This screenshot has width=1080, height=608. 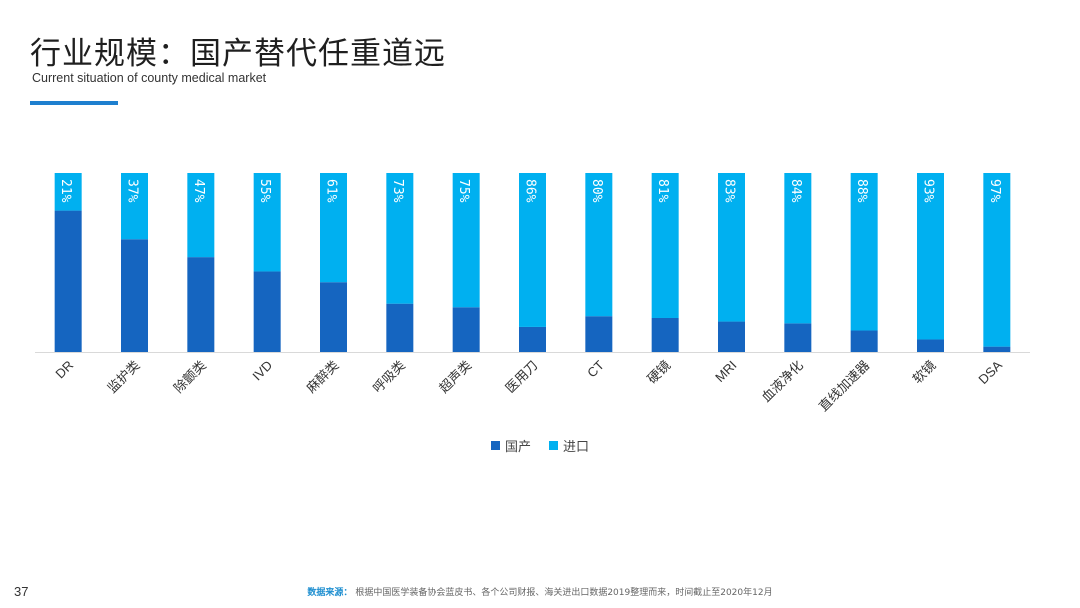 I want to click on page-number: 37, so click(x=21, y=591).